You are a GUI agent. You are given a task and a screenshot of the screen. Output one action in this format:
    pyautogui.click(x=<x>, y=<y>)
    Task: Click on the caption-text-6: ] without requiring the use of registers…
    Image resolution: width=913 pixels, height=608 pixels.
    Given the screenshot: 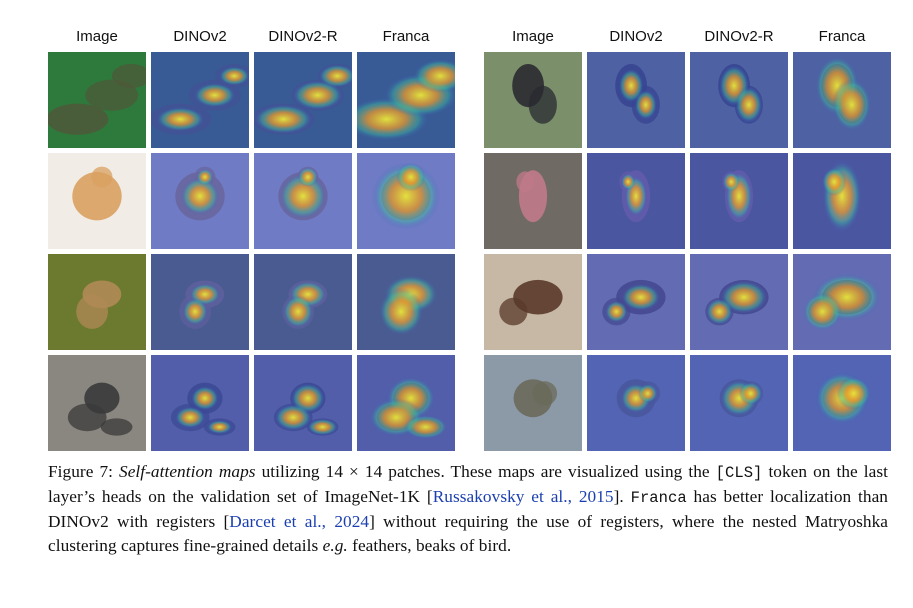 What is the action you would take?
    pyautogui.click(x=468, y=533)
    